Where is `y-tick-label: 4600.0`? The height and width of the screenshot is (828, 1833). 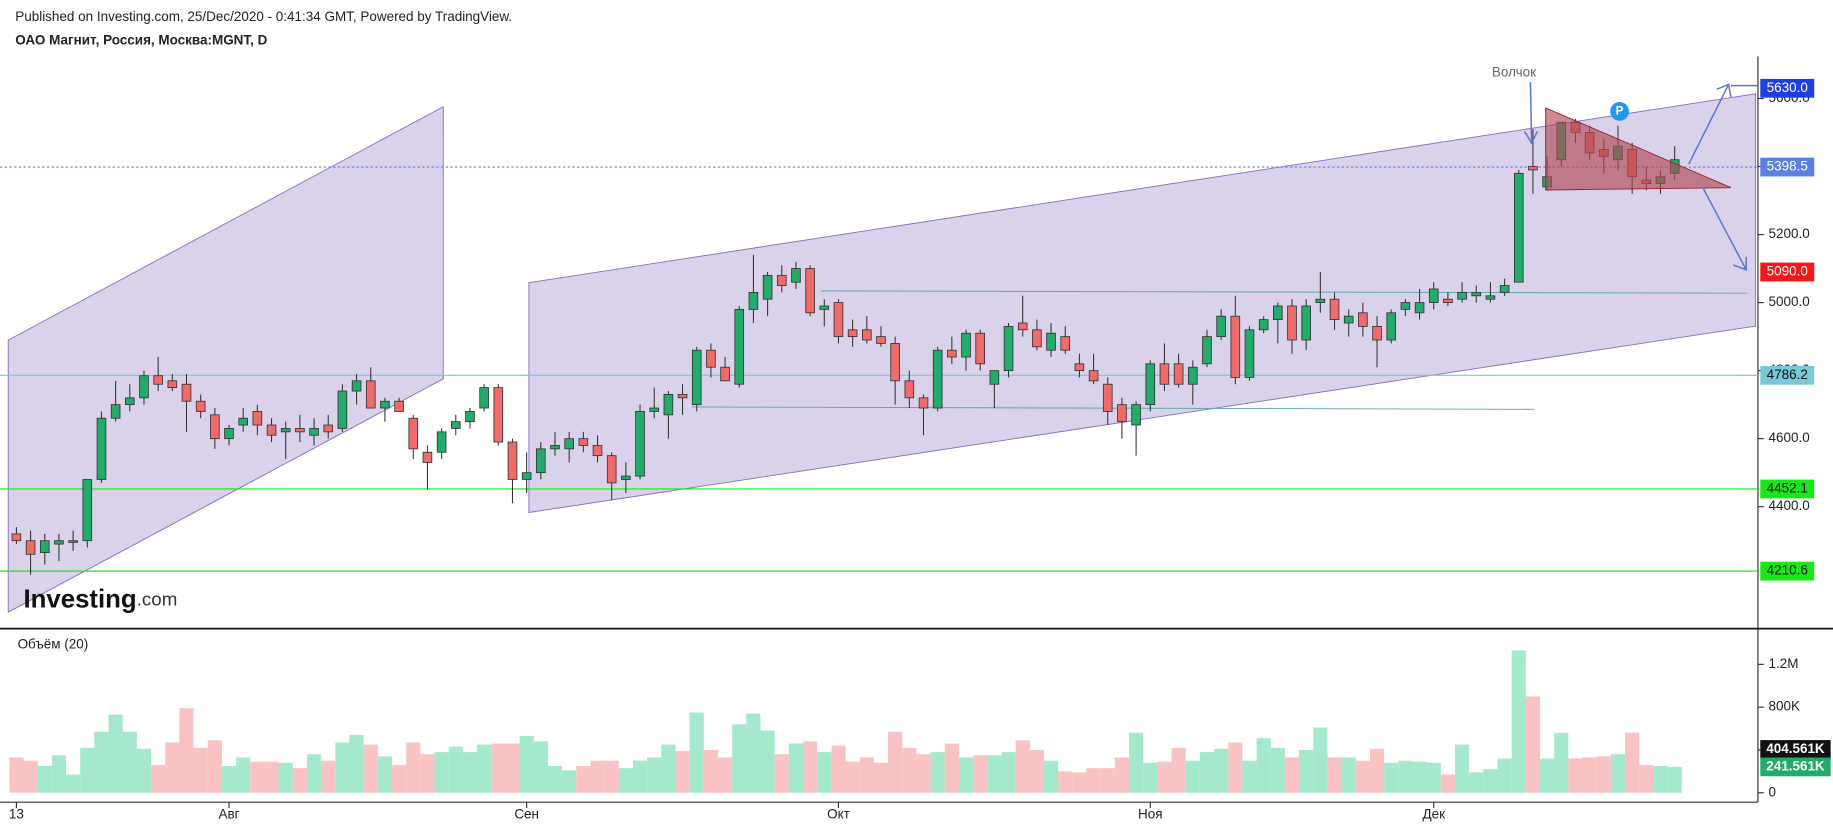 y-tick-label: 4600.0 is located at coordinates (1788, 437).